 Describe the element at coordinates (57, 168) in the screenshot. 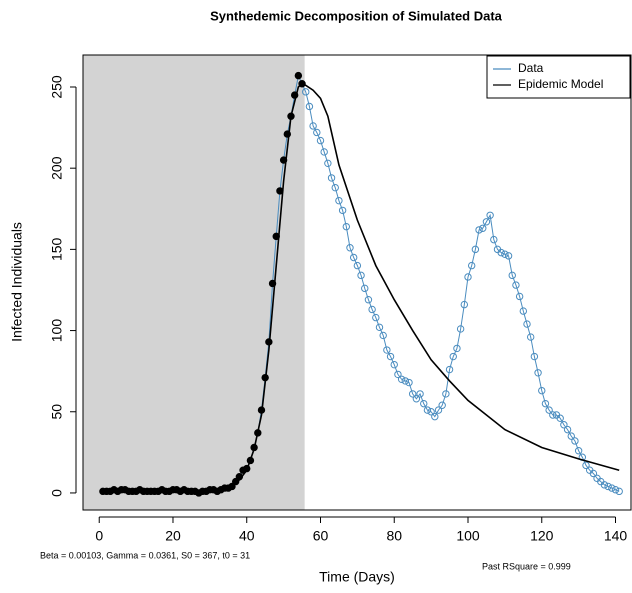

I see `y-tick-label: 200` at that location.